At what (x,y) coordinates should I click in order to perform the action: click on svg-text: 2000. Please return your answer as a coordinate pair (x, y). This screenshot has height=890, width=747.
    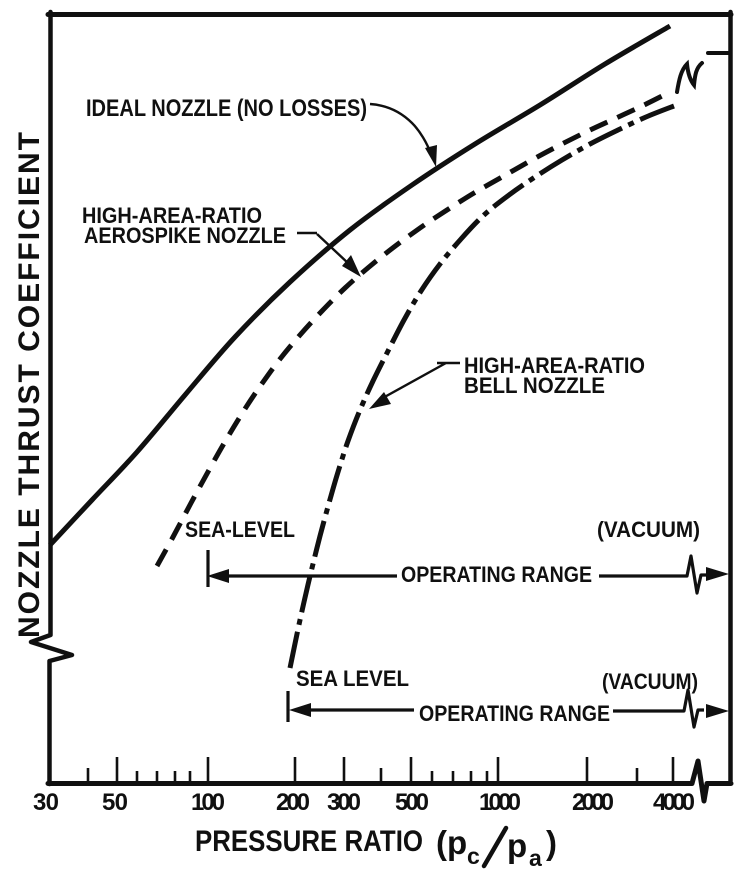
    Looking at the image, I should click on (593, 802).